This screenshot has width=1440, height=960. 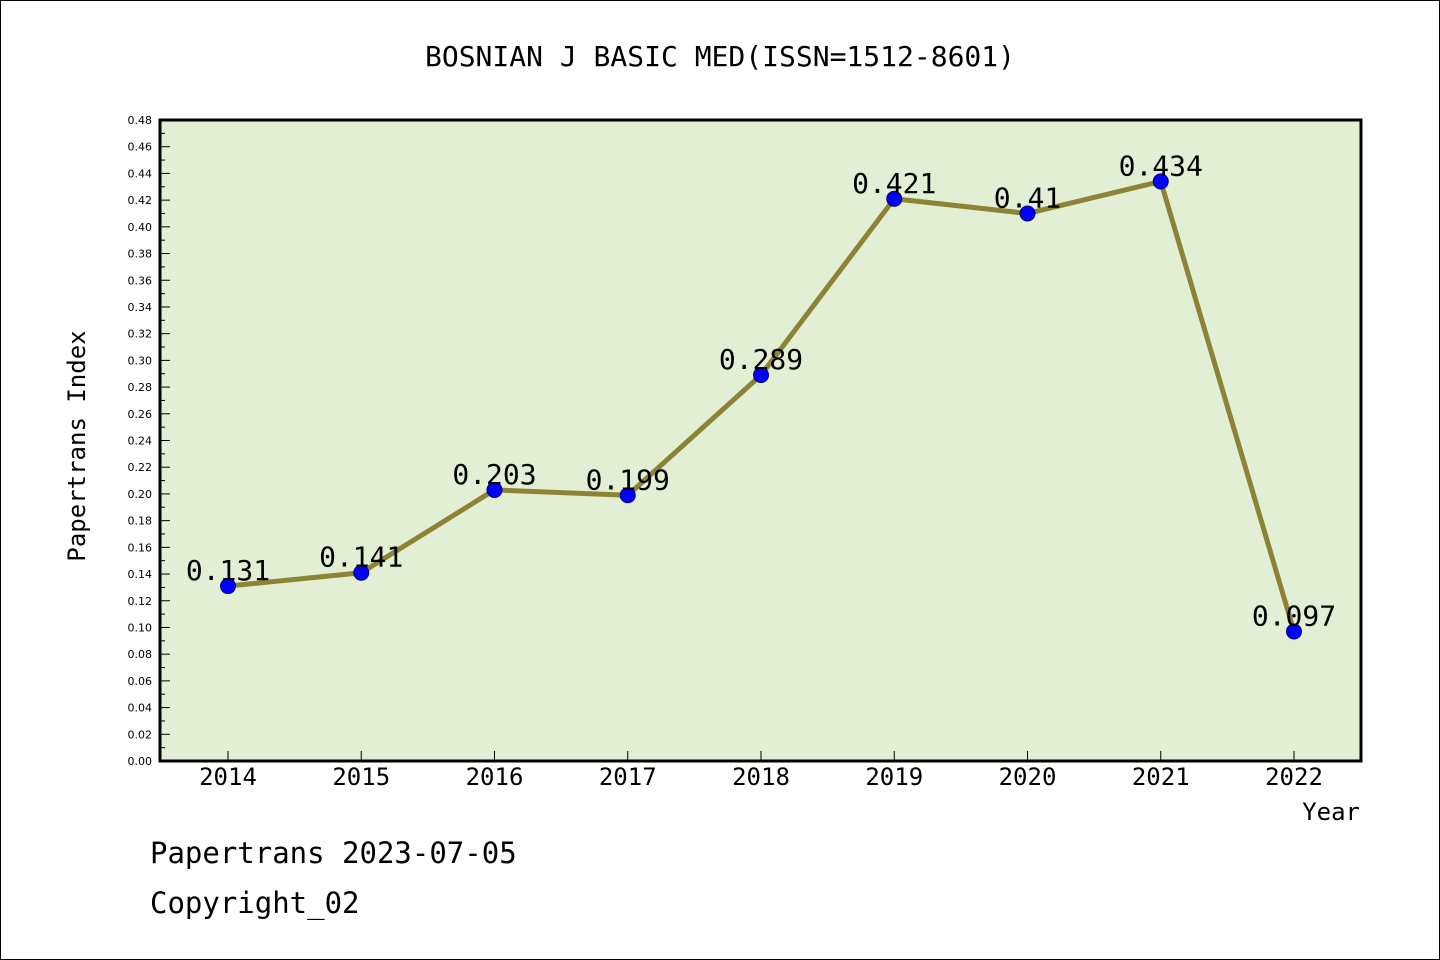 What do you see at coordinates (140, 387) in the screenshot?
I see `y-tick-label: 0.28` at bounding box center [140, 387].